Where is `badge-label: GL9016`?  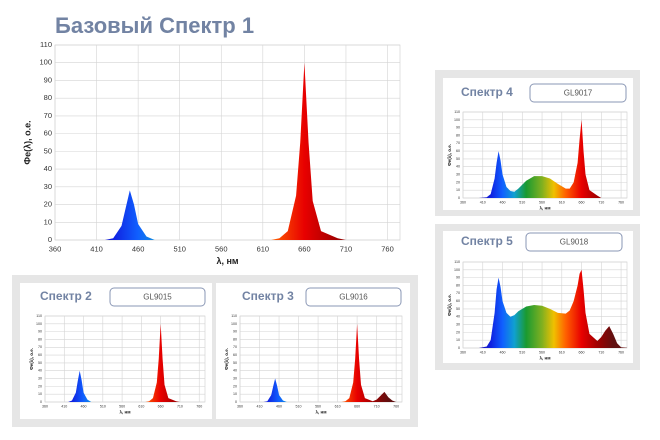
badge-label: GL9016 is located at coordinates (353, 297).